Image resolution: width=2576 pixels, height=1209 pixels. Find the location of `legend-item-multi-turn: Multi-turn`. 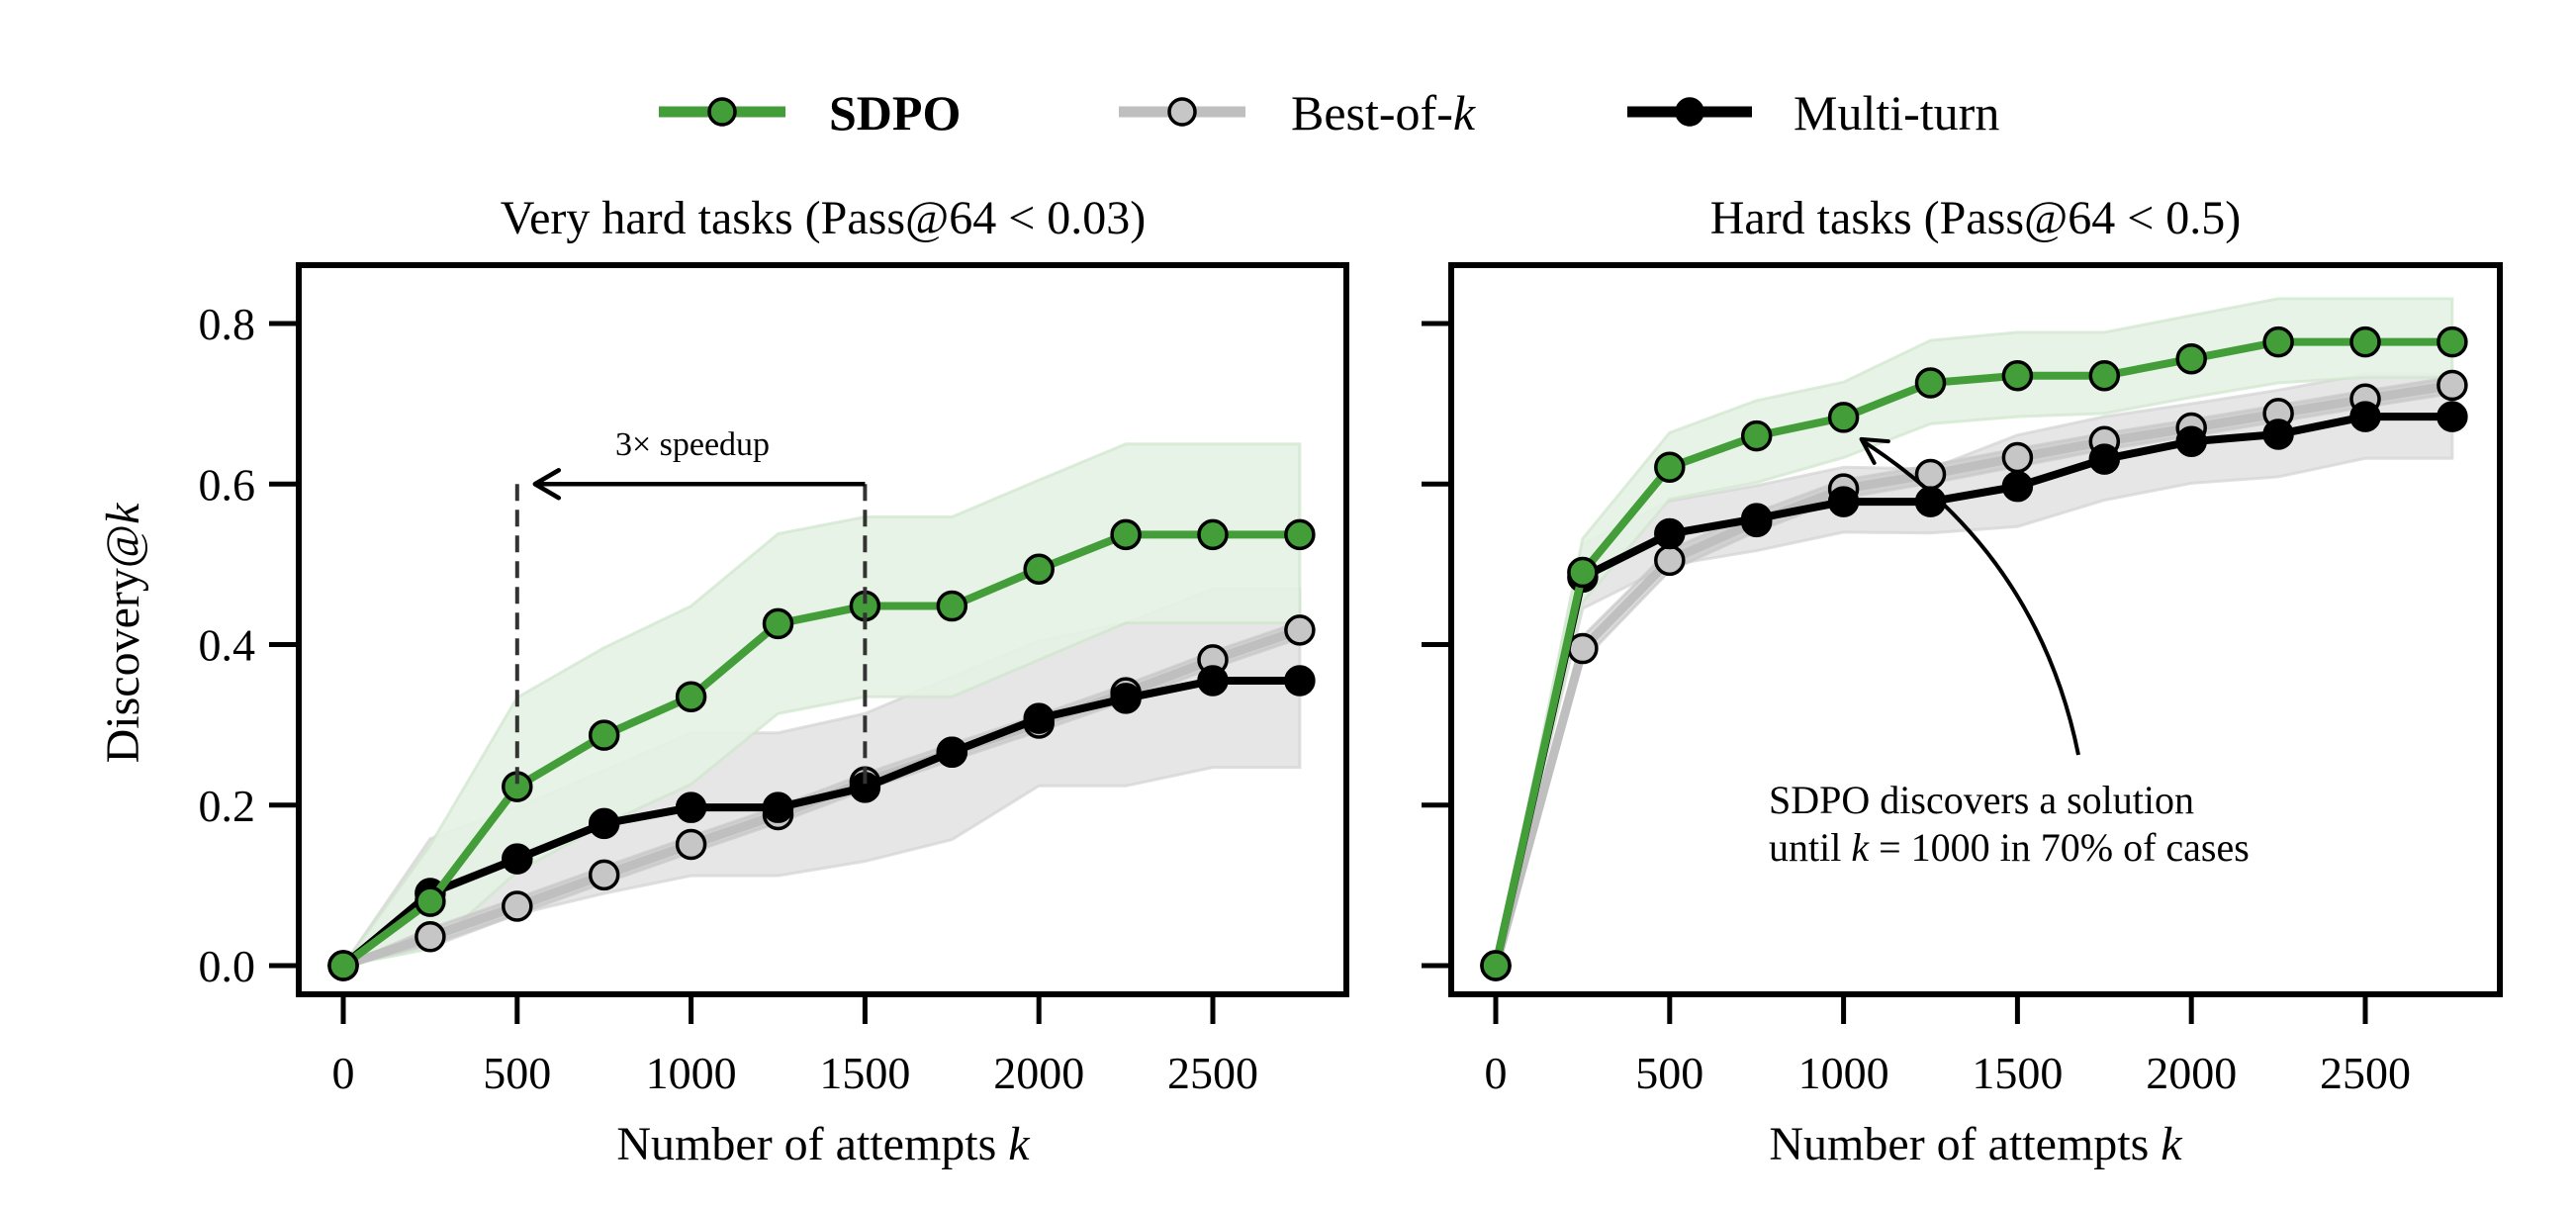

legend-item-multi-turn: Multi-turn is located at coordinates (1813, 112).